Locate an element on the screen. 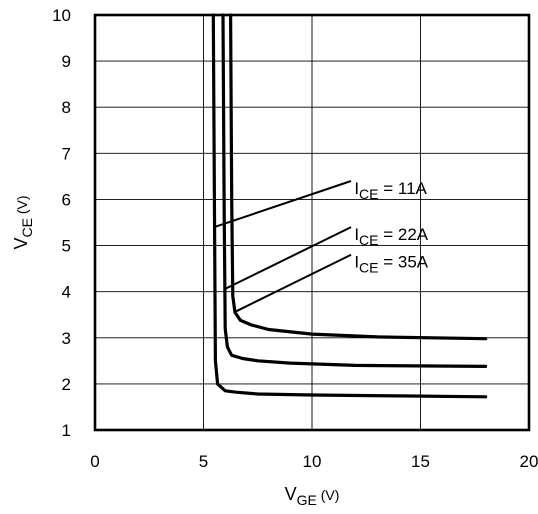 This screenshot has height=514, width=538. x-axis-title-unit: (V) is located at coordinates (328, 495).